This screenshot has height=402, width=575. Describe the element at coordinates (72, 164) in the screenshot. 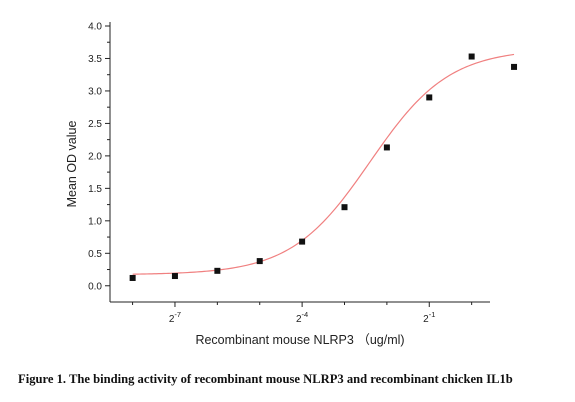

I see `y-axis-title: Mean OD value` at that location.